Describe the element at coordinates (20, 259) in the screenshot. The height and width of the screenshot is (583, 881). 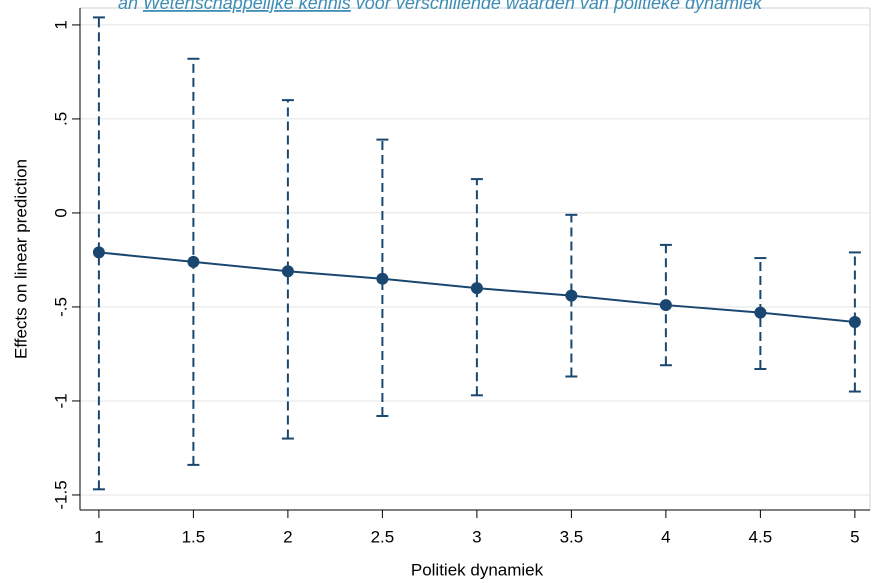
I see `y-axis-label: Effects on linear prediction` at that location.